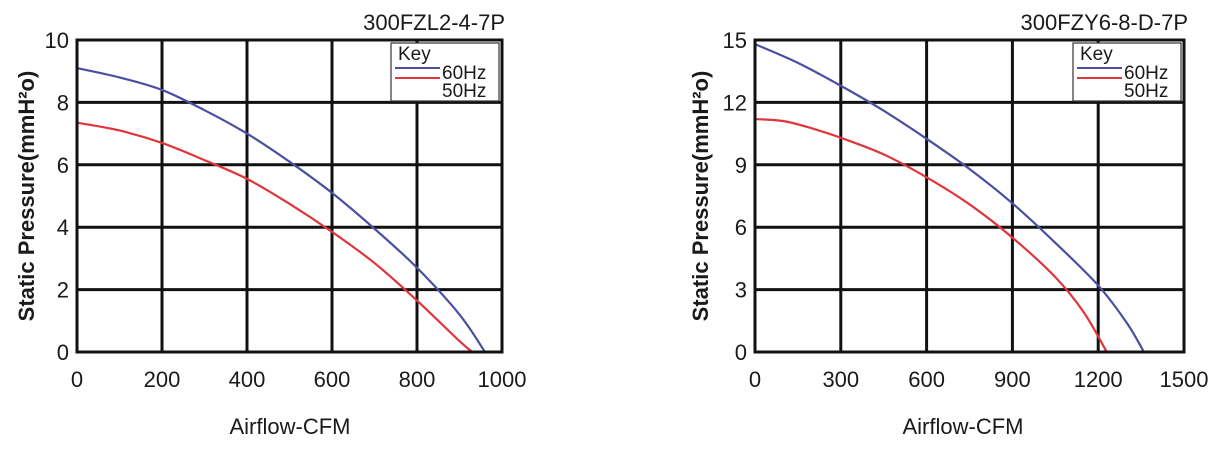  Describe the element at coordinates (735, 40) in the screenshot. I see `chart-2-y-tick-label: 15` at that location.